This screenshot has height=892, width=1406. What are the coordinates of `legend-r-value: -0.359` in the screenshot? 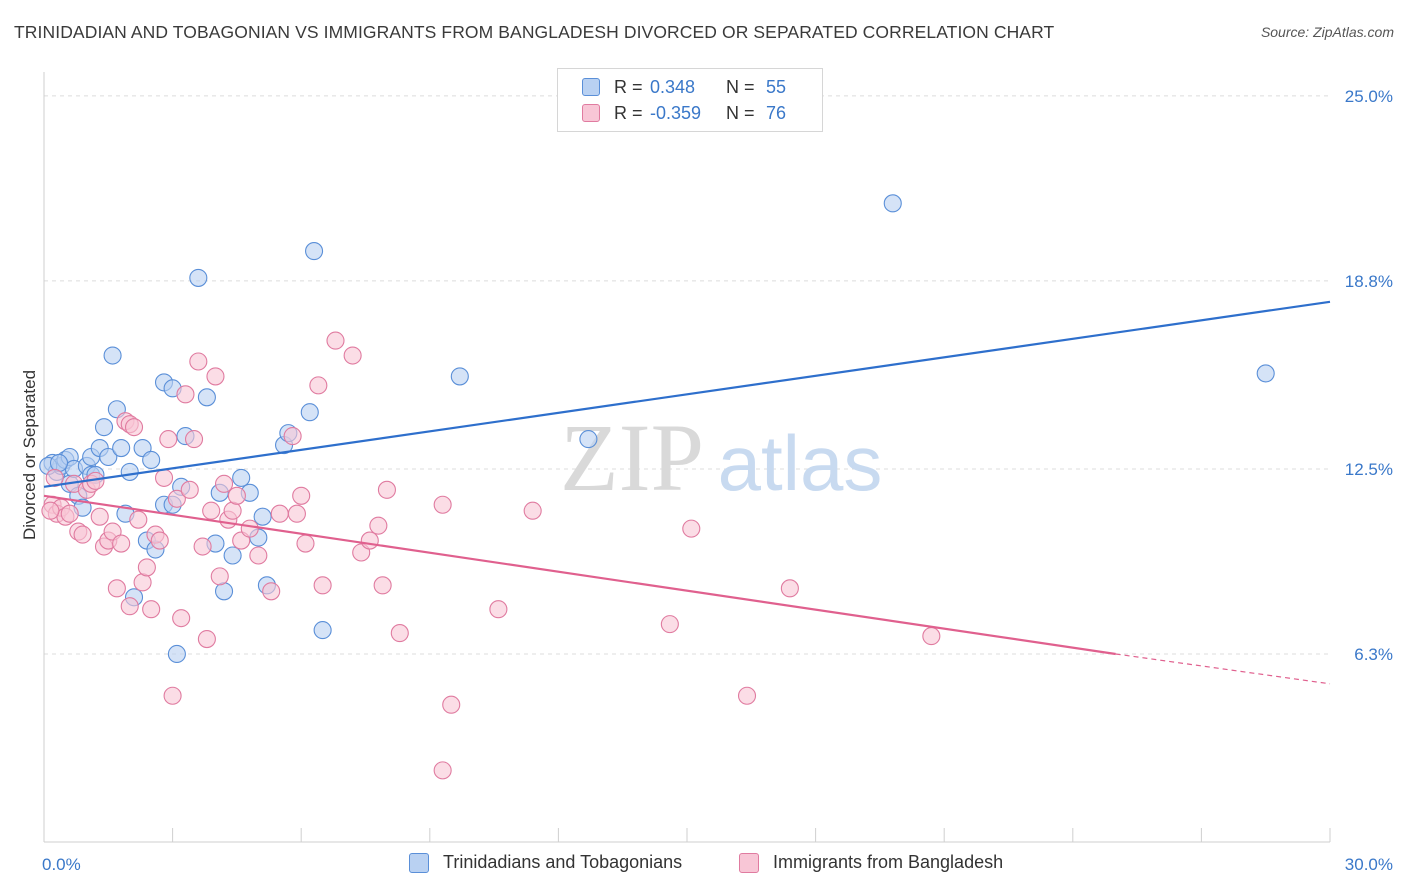 It's located at (676, 112).